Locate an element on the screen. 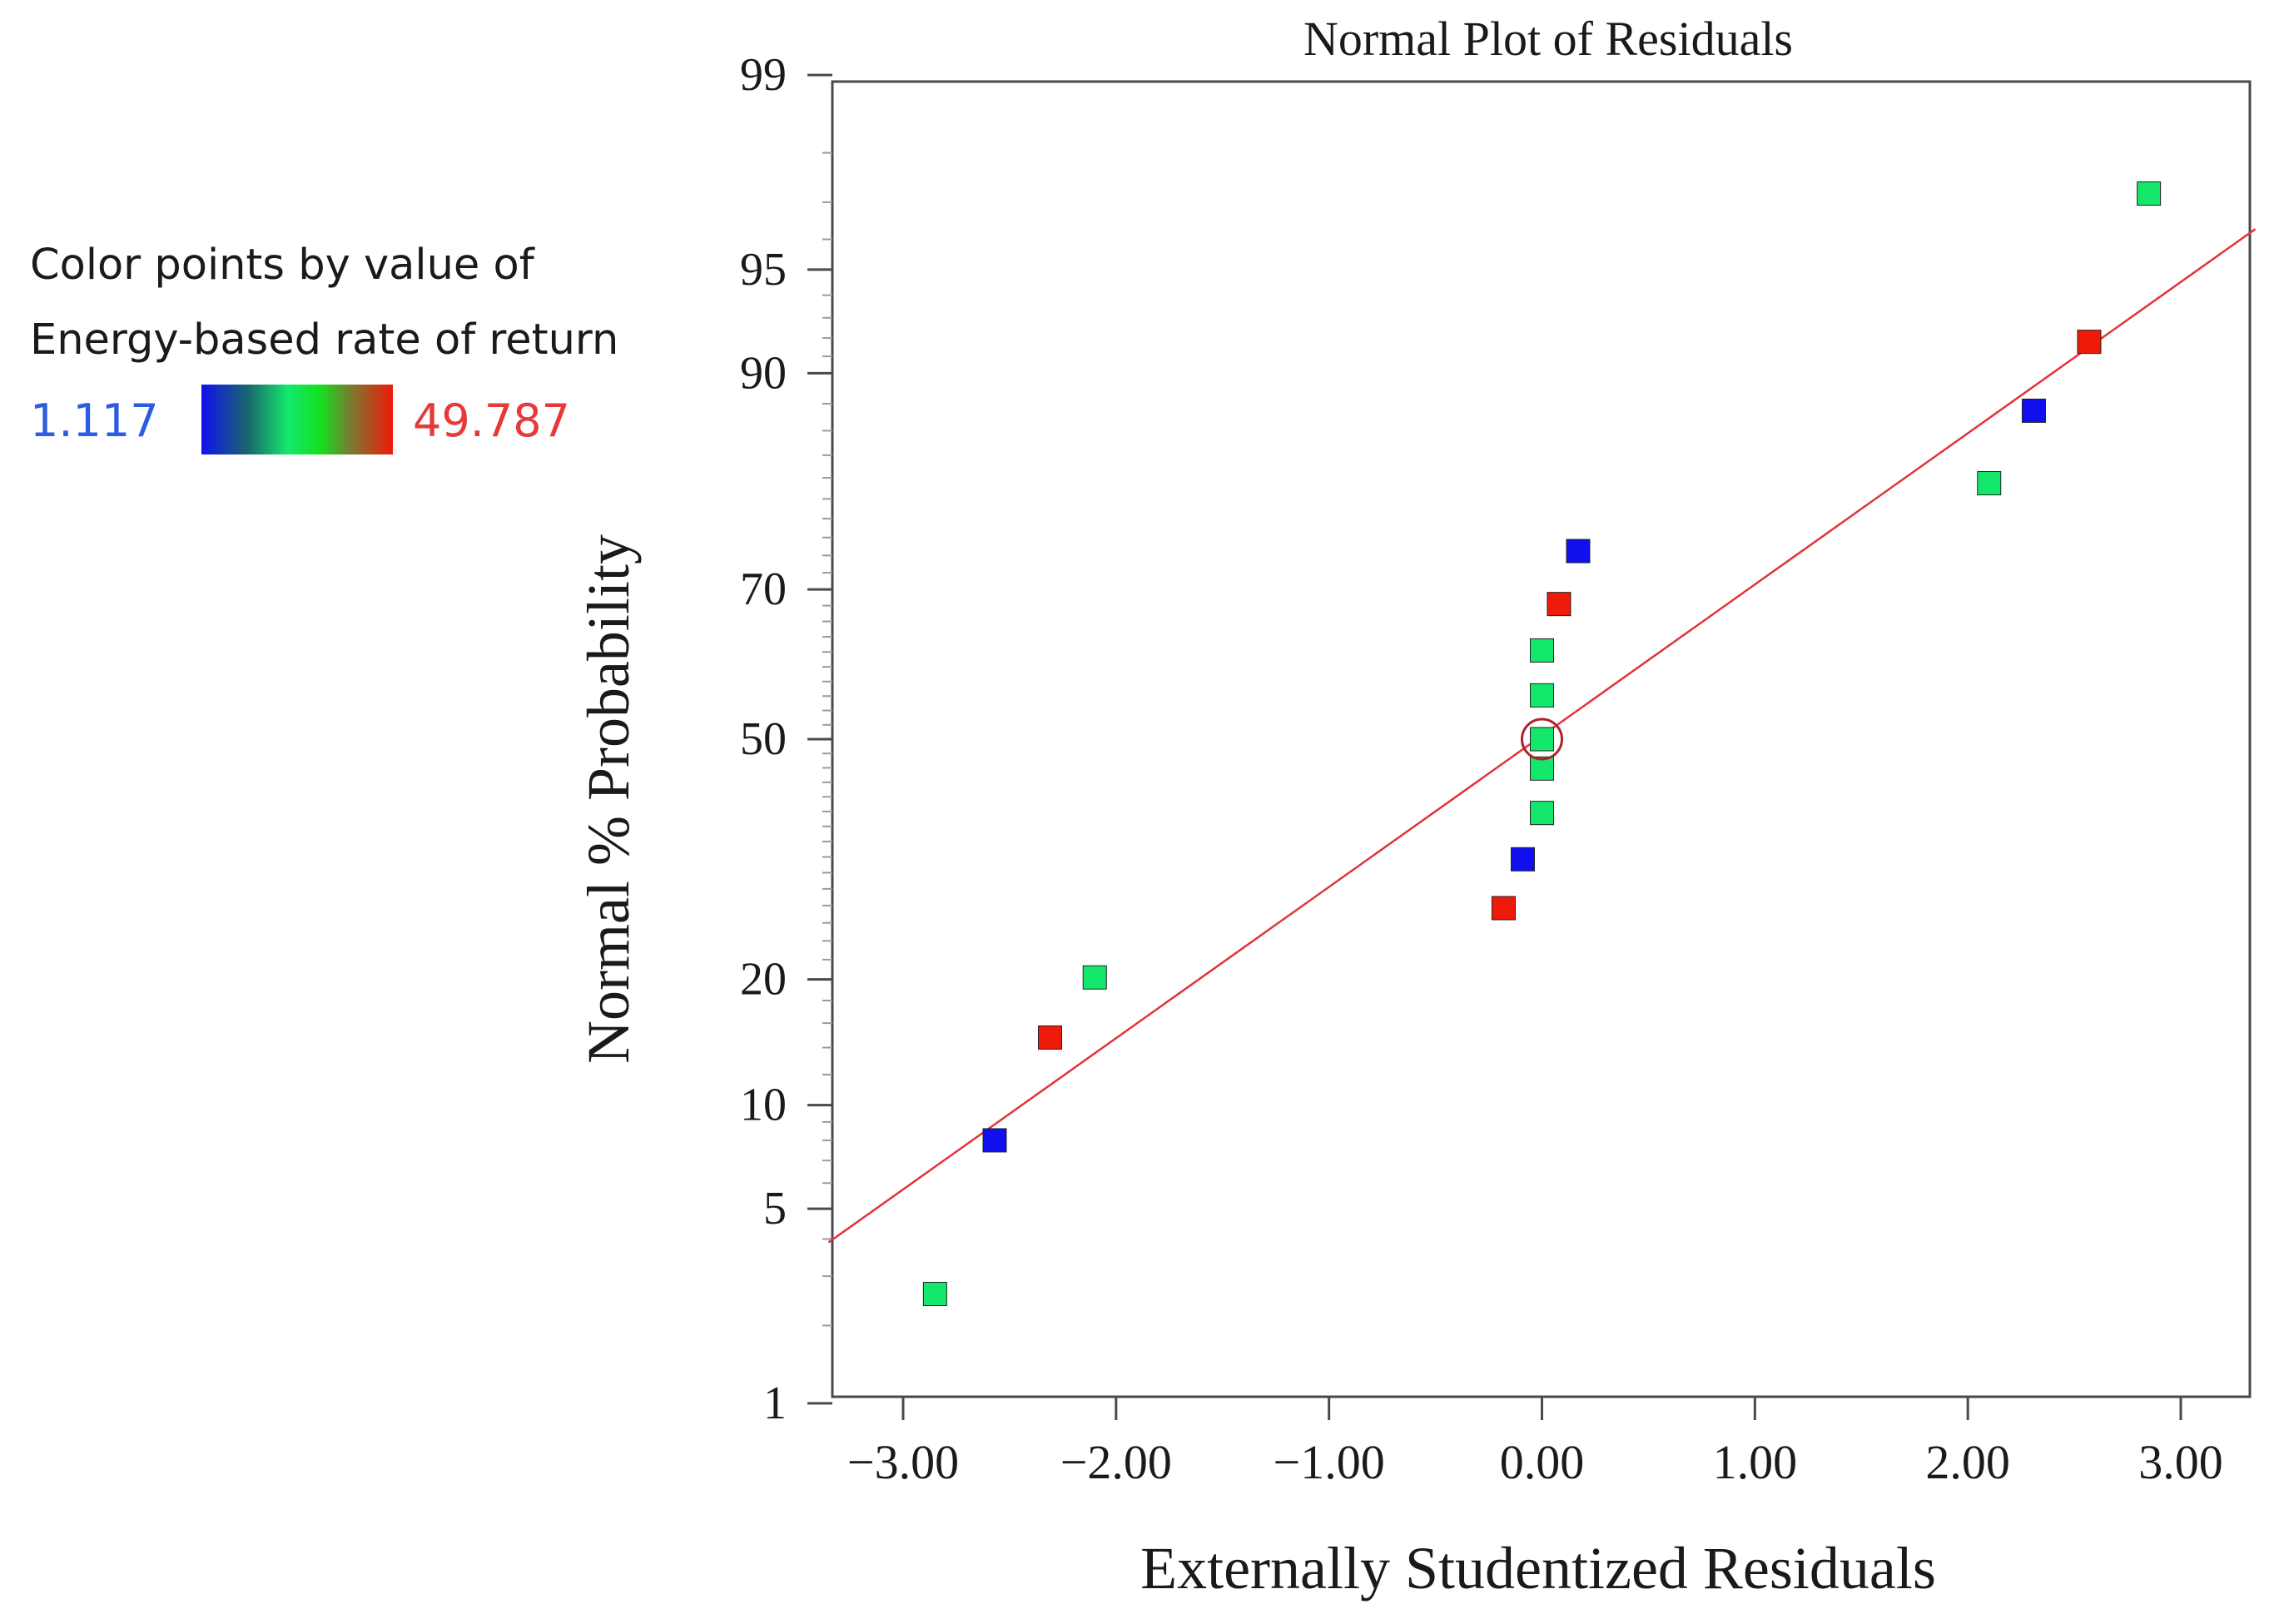 This screenshot has height=1624, width=2279. highlighted-point-ring is located at coordinates (1542, 740).